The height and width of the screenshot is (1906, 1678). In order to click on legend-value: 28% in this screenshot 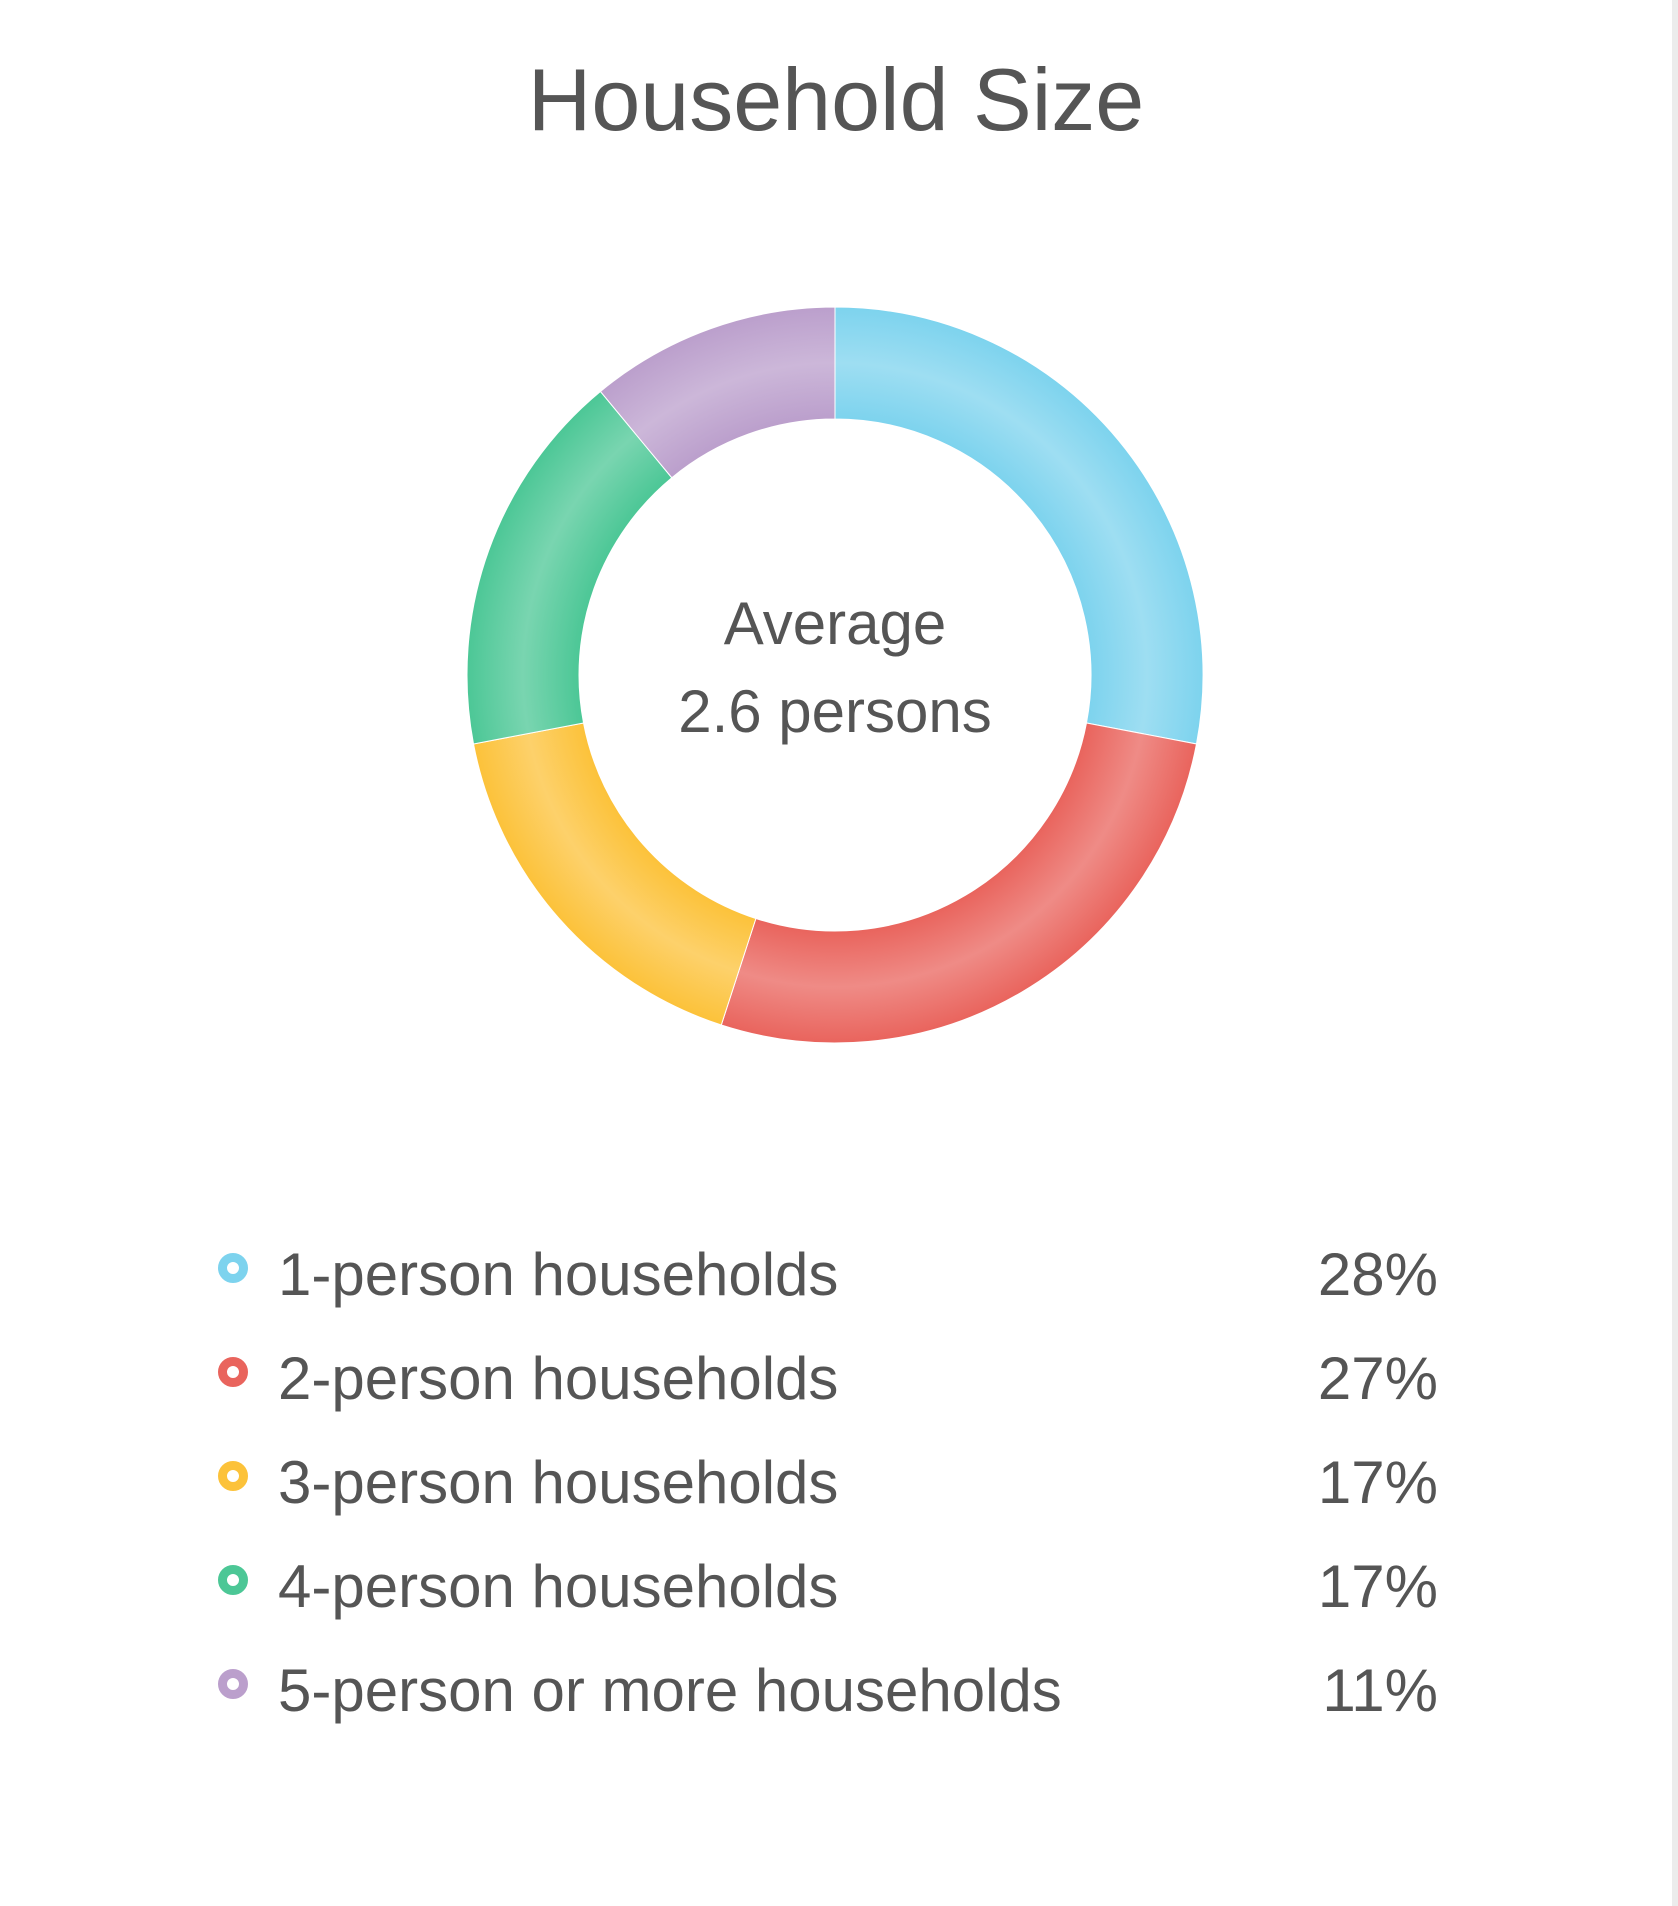, I will do `click(1377, 1274)`.